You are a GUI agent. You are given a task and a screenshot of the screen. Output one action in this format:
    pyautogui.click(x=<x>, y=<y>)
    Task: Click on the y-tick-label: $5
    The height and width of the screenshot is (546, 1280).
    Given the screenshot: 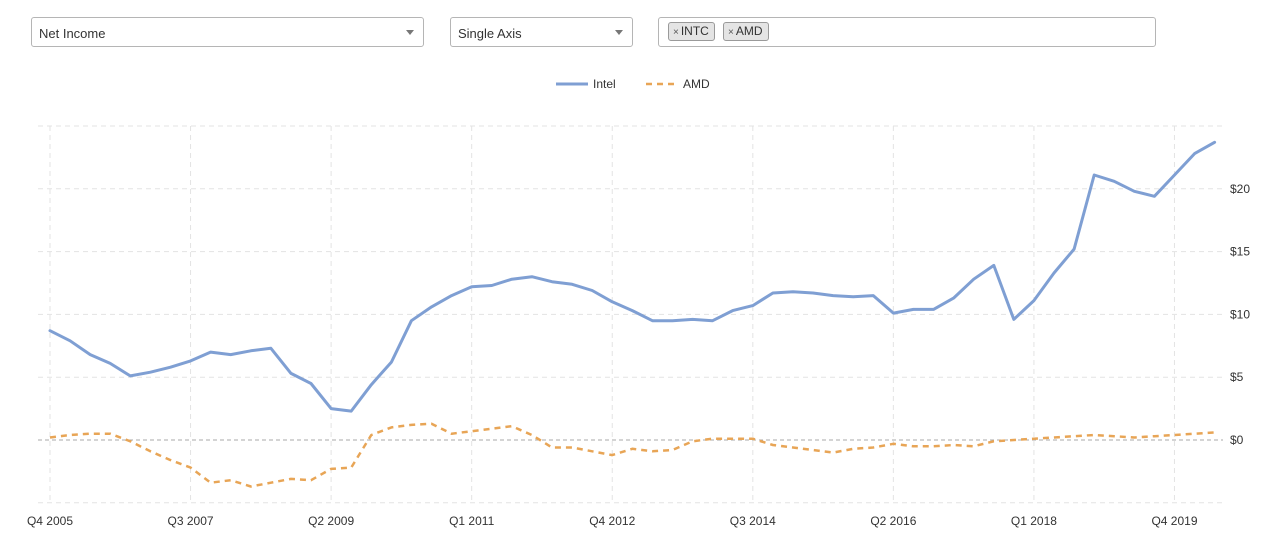 What is the action you would take?
    pyautogui.click(x=1237, y=377)
    